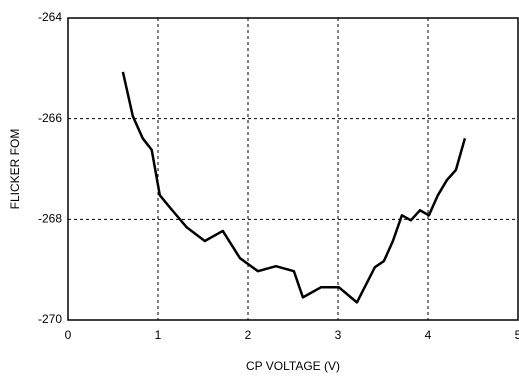  What do you see at coordinates (158, 335) in the screenshot?
I see `x-tick-label: 1` at bounding box center [158, 335].